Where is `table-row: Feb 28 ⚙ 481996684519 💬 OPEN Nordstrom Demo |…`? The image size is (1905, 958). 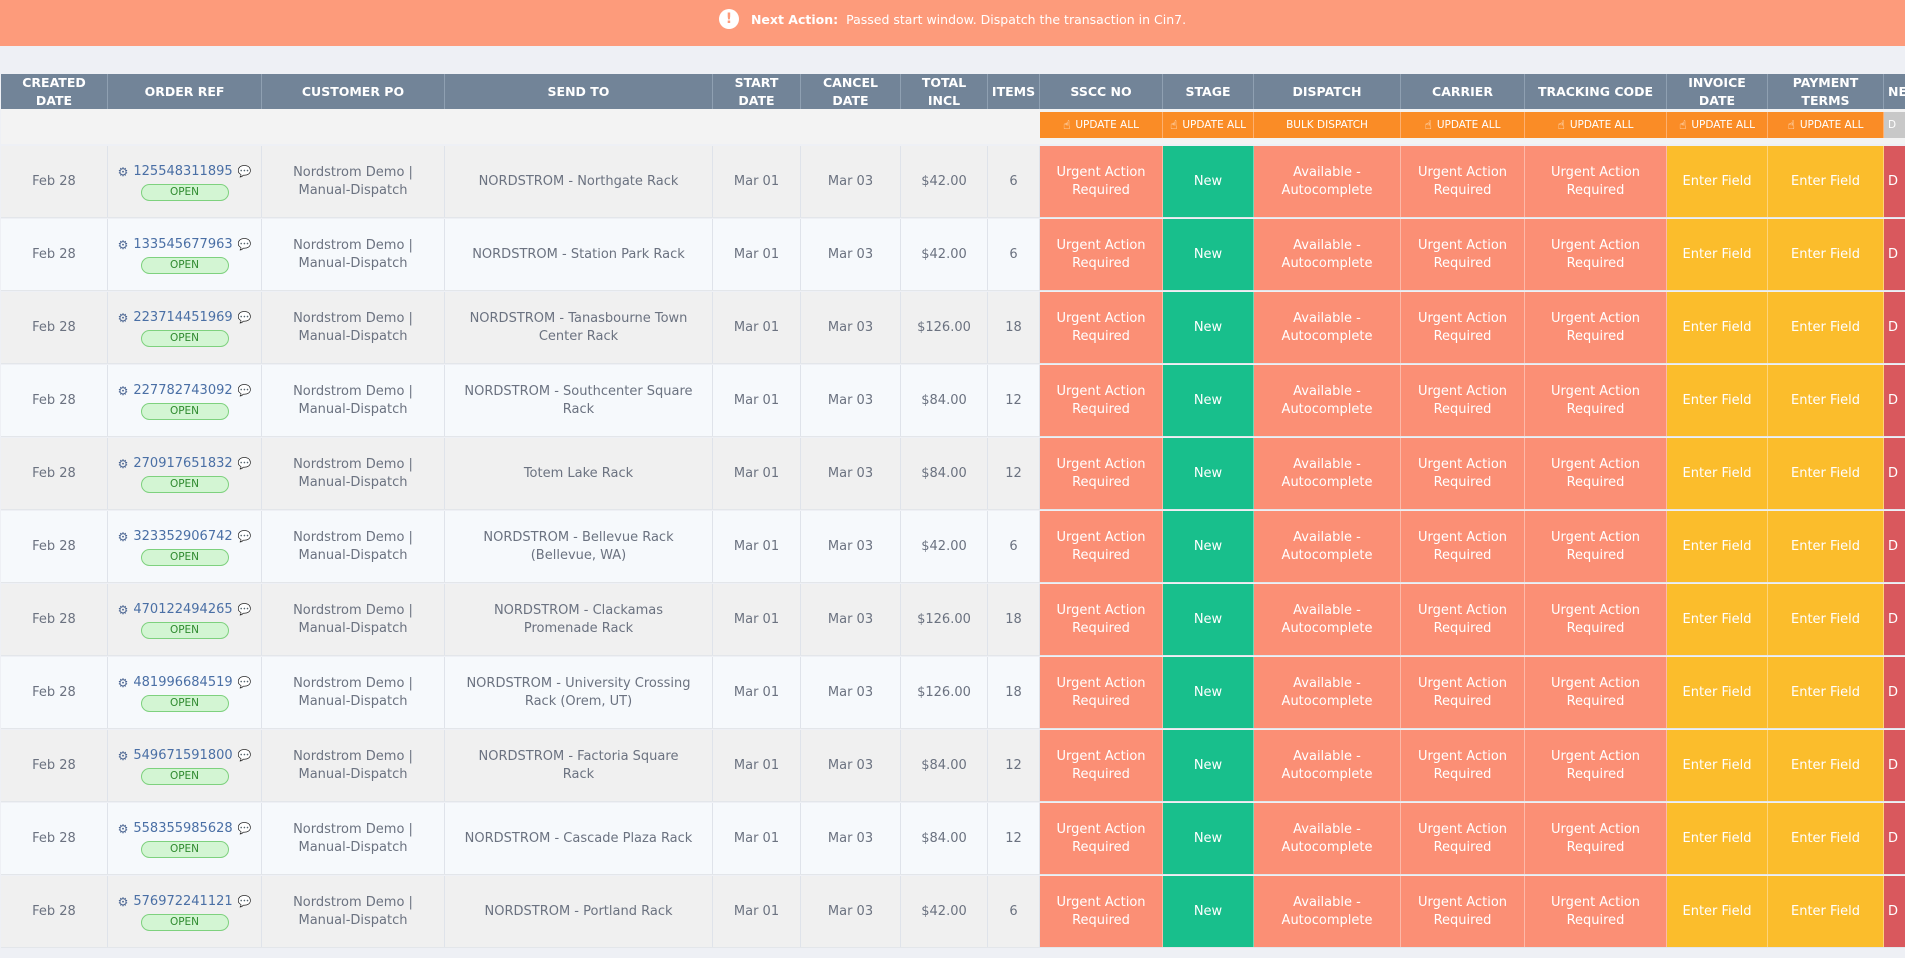 table-row: Feb 28 ⚙ 481996684519 💬 OPEN Nordstrom Demo |… is located at coordinates (953, 693).